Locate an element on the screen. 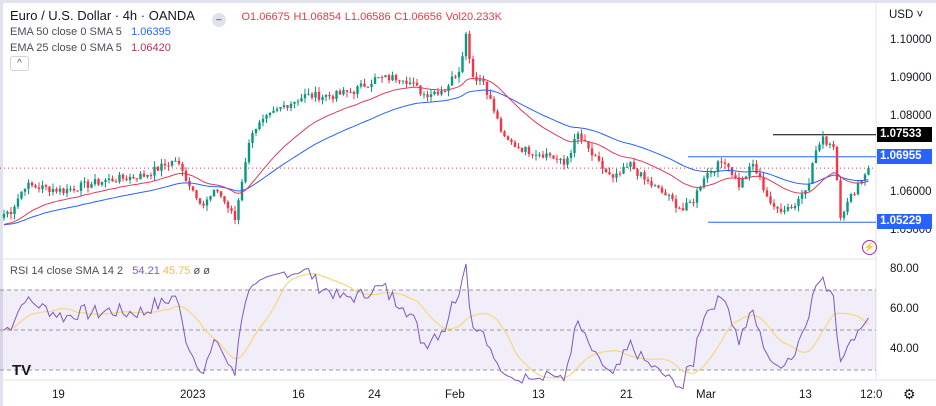 The width and height of the screenshot is (936, 406). gear-icon: ⚙ is located at coordinates (909, 394).